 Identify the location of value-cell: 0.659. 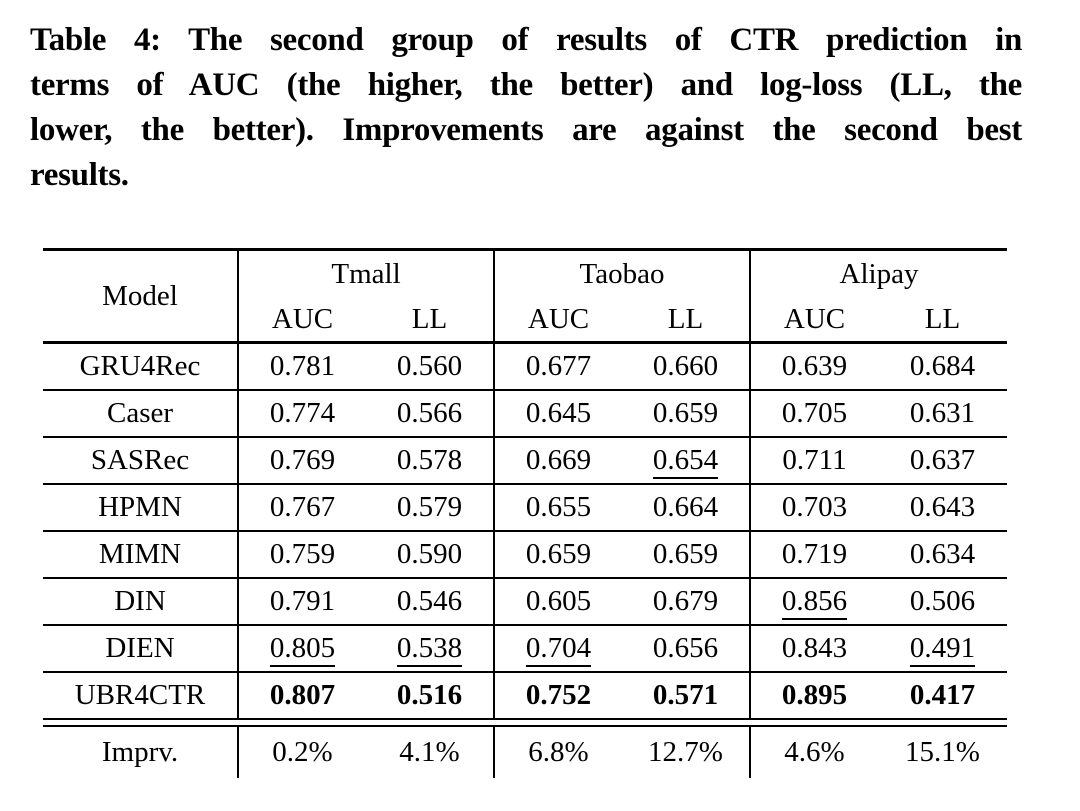
(558, 554).